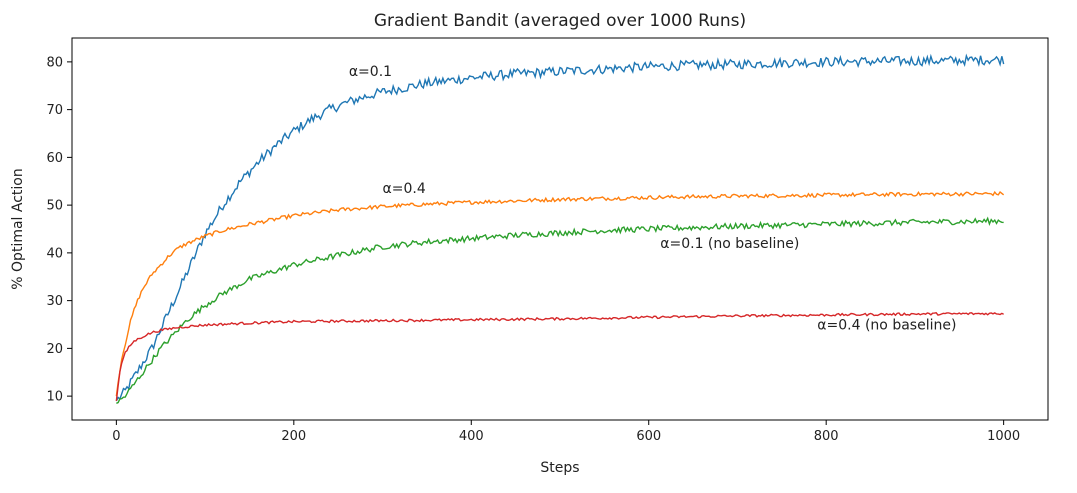  What do you see at coordinates (886, 325) in the screenshot?
I see `annotation-4: α=0.4 (no baseline)` at bounding box center [886, 325].